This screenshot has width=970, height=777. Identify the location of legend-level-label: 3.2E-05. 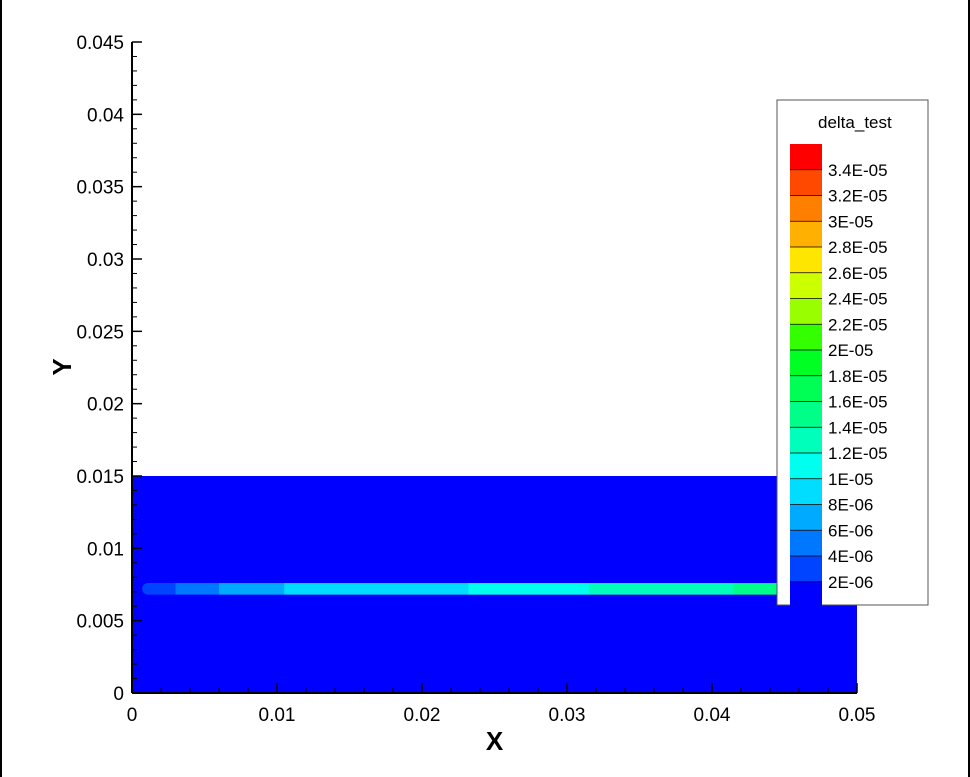
(858, 196).